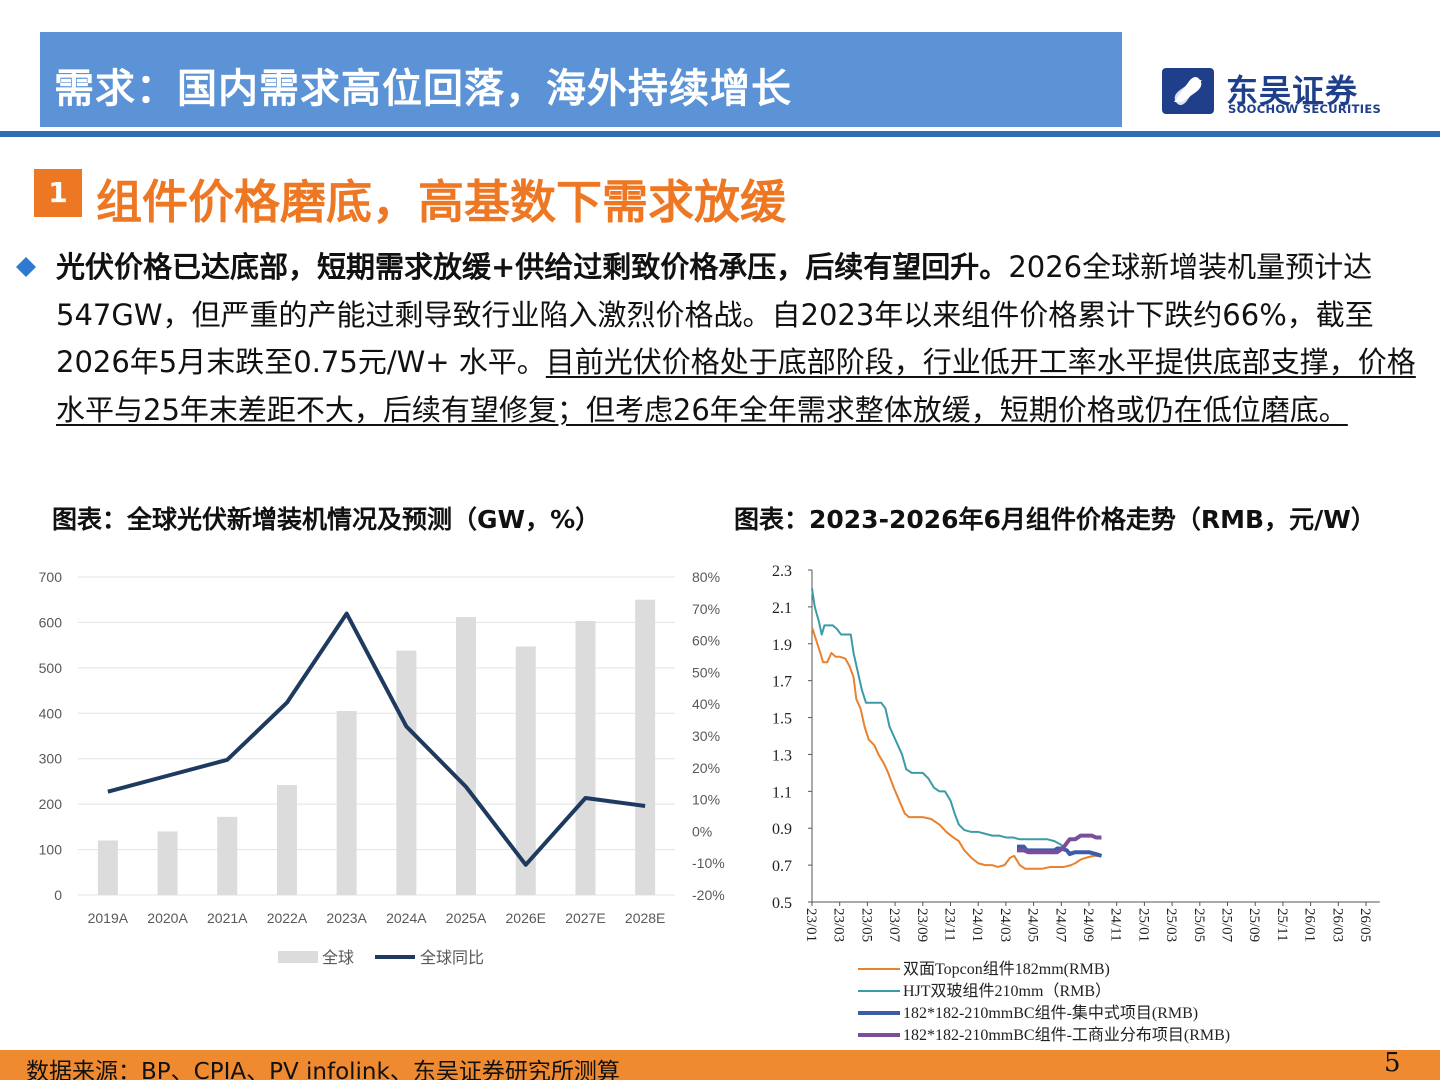  Describe the element at coordinates (338, 958) in the screenshot. I see `legend-label-global: 全球` at that location.